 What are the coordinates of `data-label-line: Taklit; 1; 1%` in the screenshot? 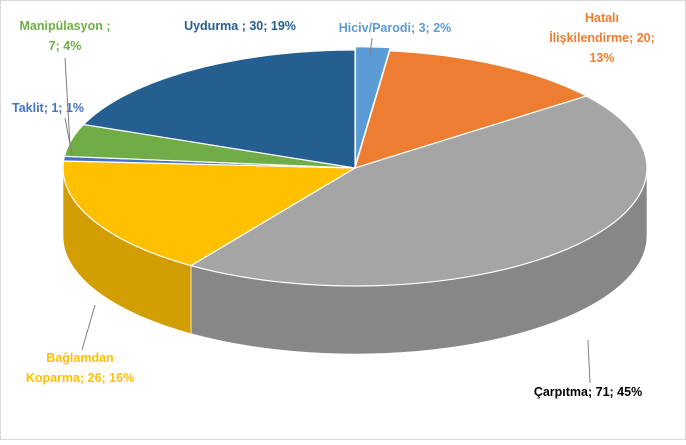 It's located at (48, 108).